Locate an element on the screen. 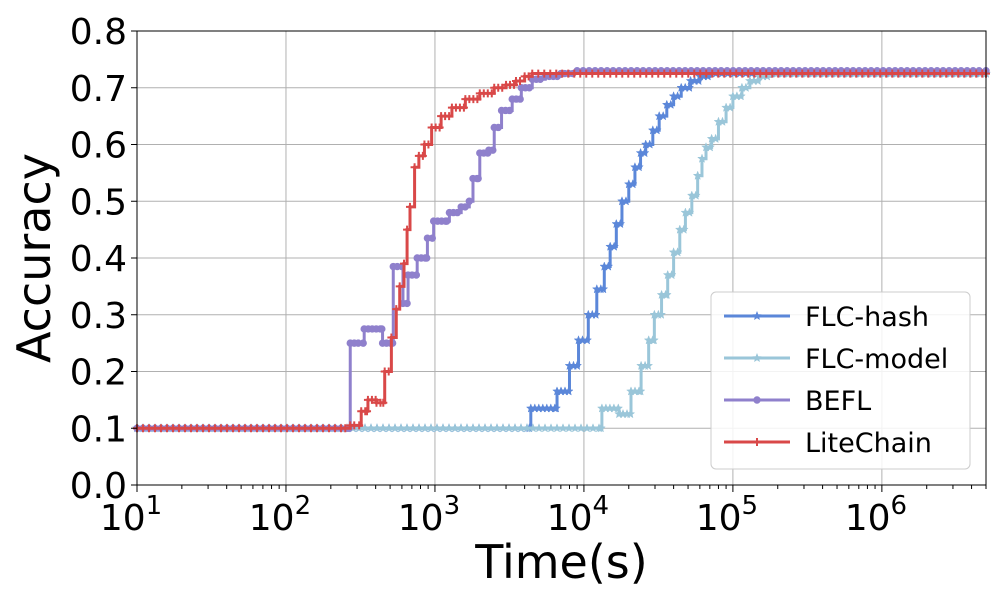  x-tick-label: 10⁵ is located at coordinates (727, 515).